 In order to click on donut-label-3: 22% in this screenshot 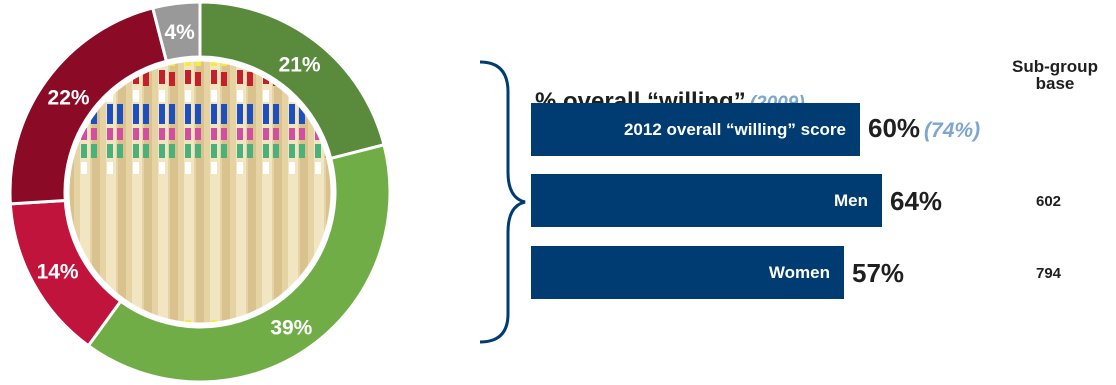, I will do `click(69, 97)`.